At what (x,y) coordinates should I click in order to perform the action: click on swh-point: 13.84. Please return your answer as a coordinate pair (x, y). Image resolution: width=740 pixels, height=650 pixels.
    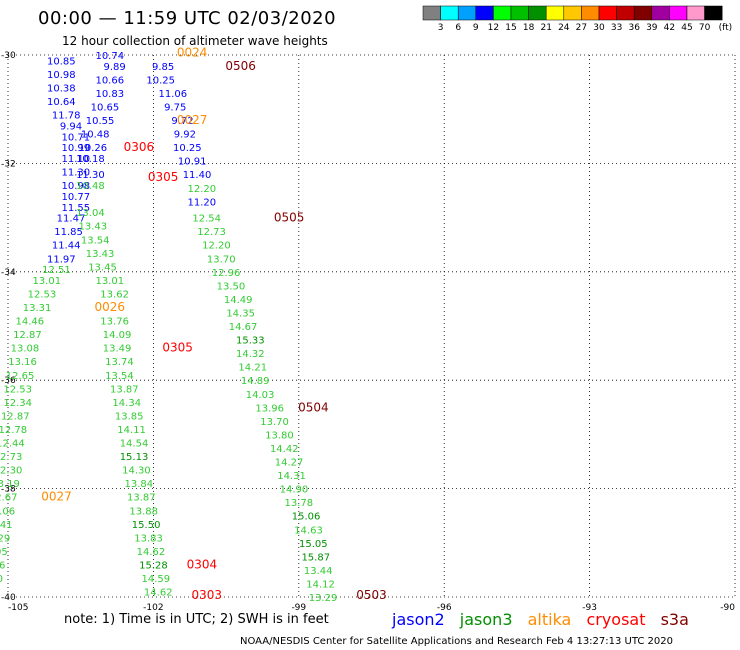
    Looking at the image, I should click on (139, 484).